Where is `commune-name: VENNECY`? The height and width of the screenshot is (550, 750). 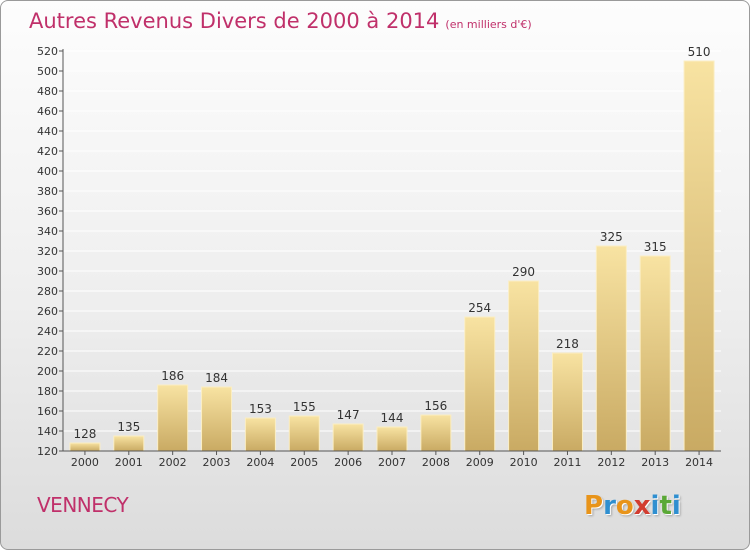 commune-name: VENNECY is located at coordinates (83, 505).